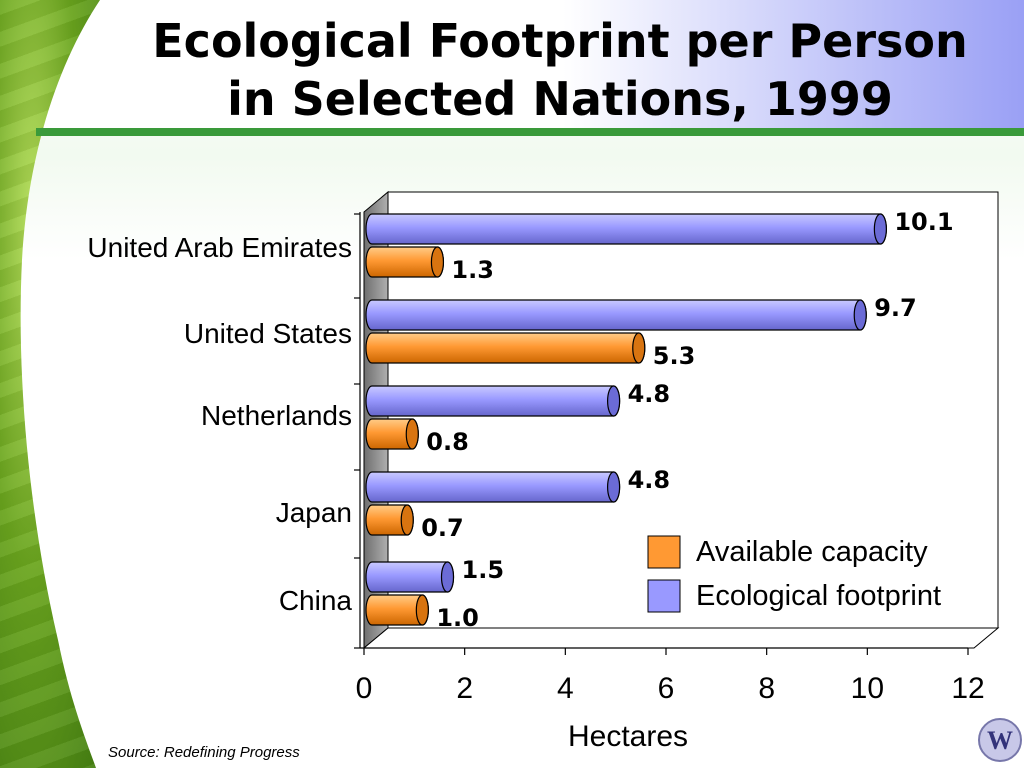 Image resolution: width=1024 pixels, height=768 pixels. Describe the element at coordinates (422, 610) in the screenshot. I see `bar-capacity-china-cap` at that location.